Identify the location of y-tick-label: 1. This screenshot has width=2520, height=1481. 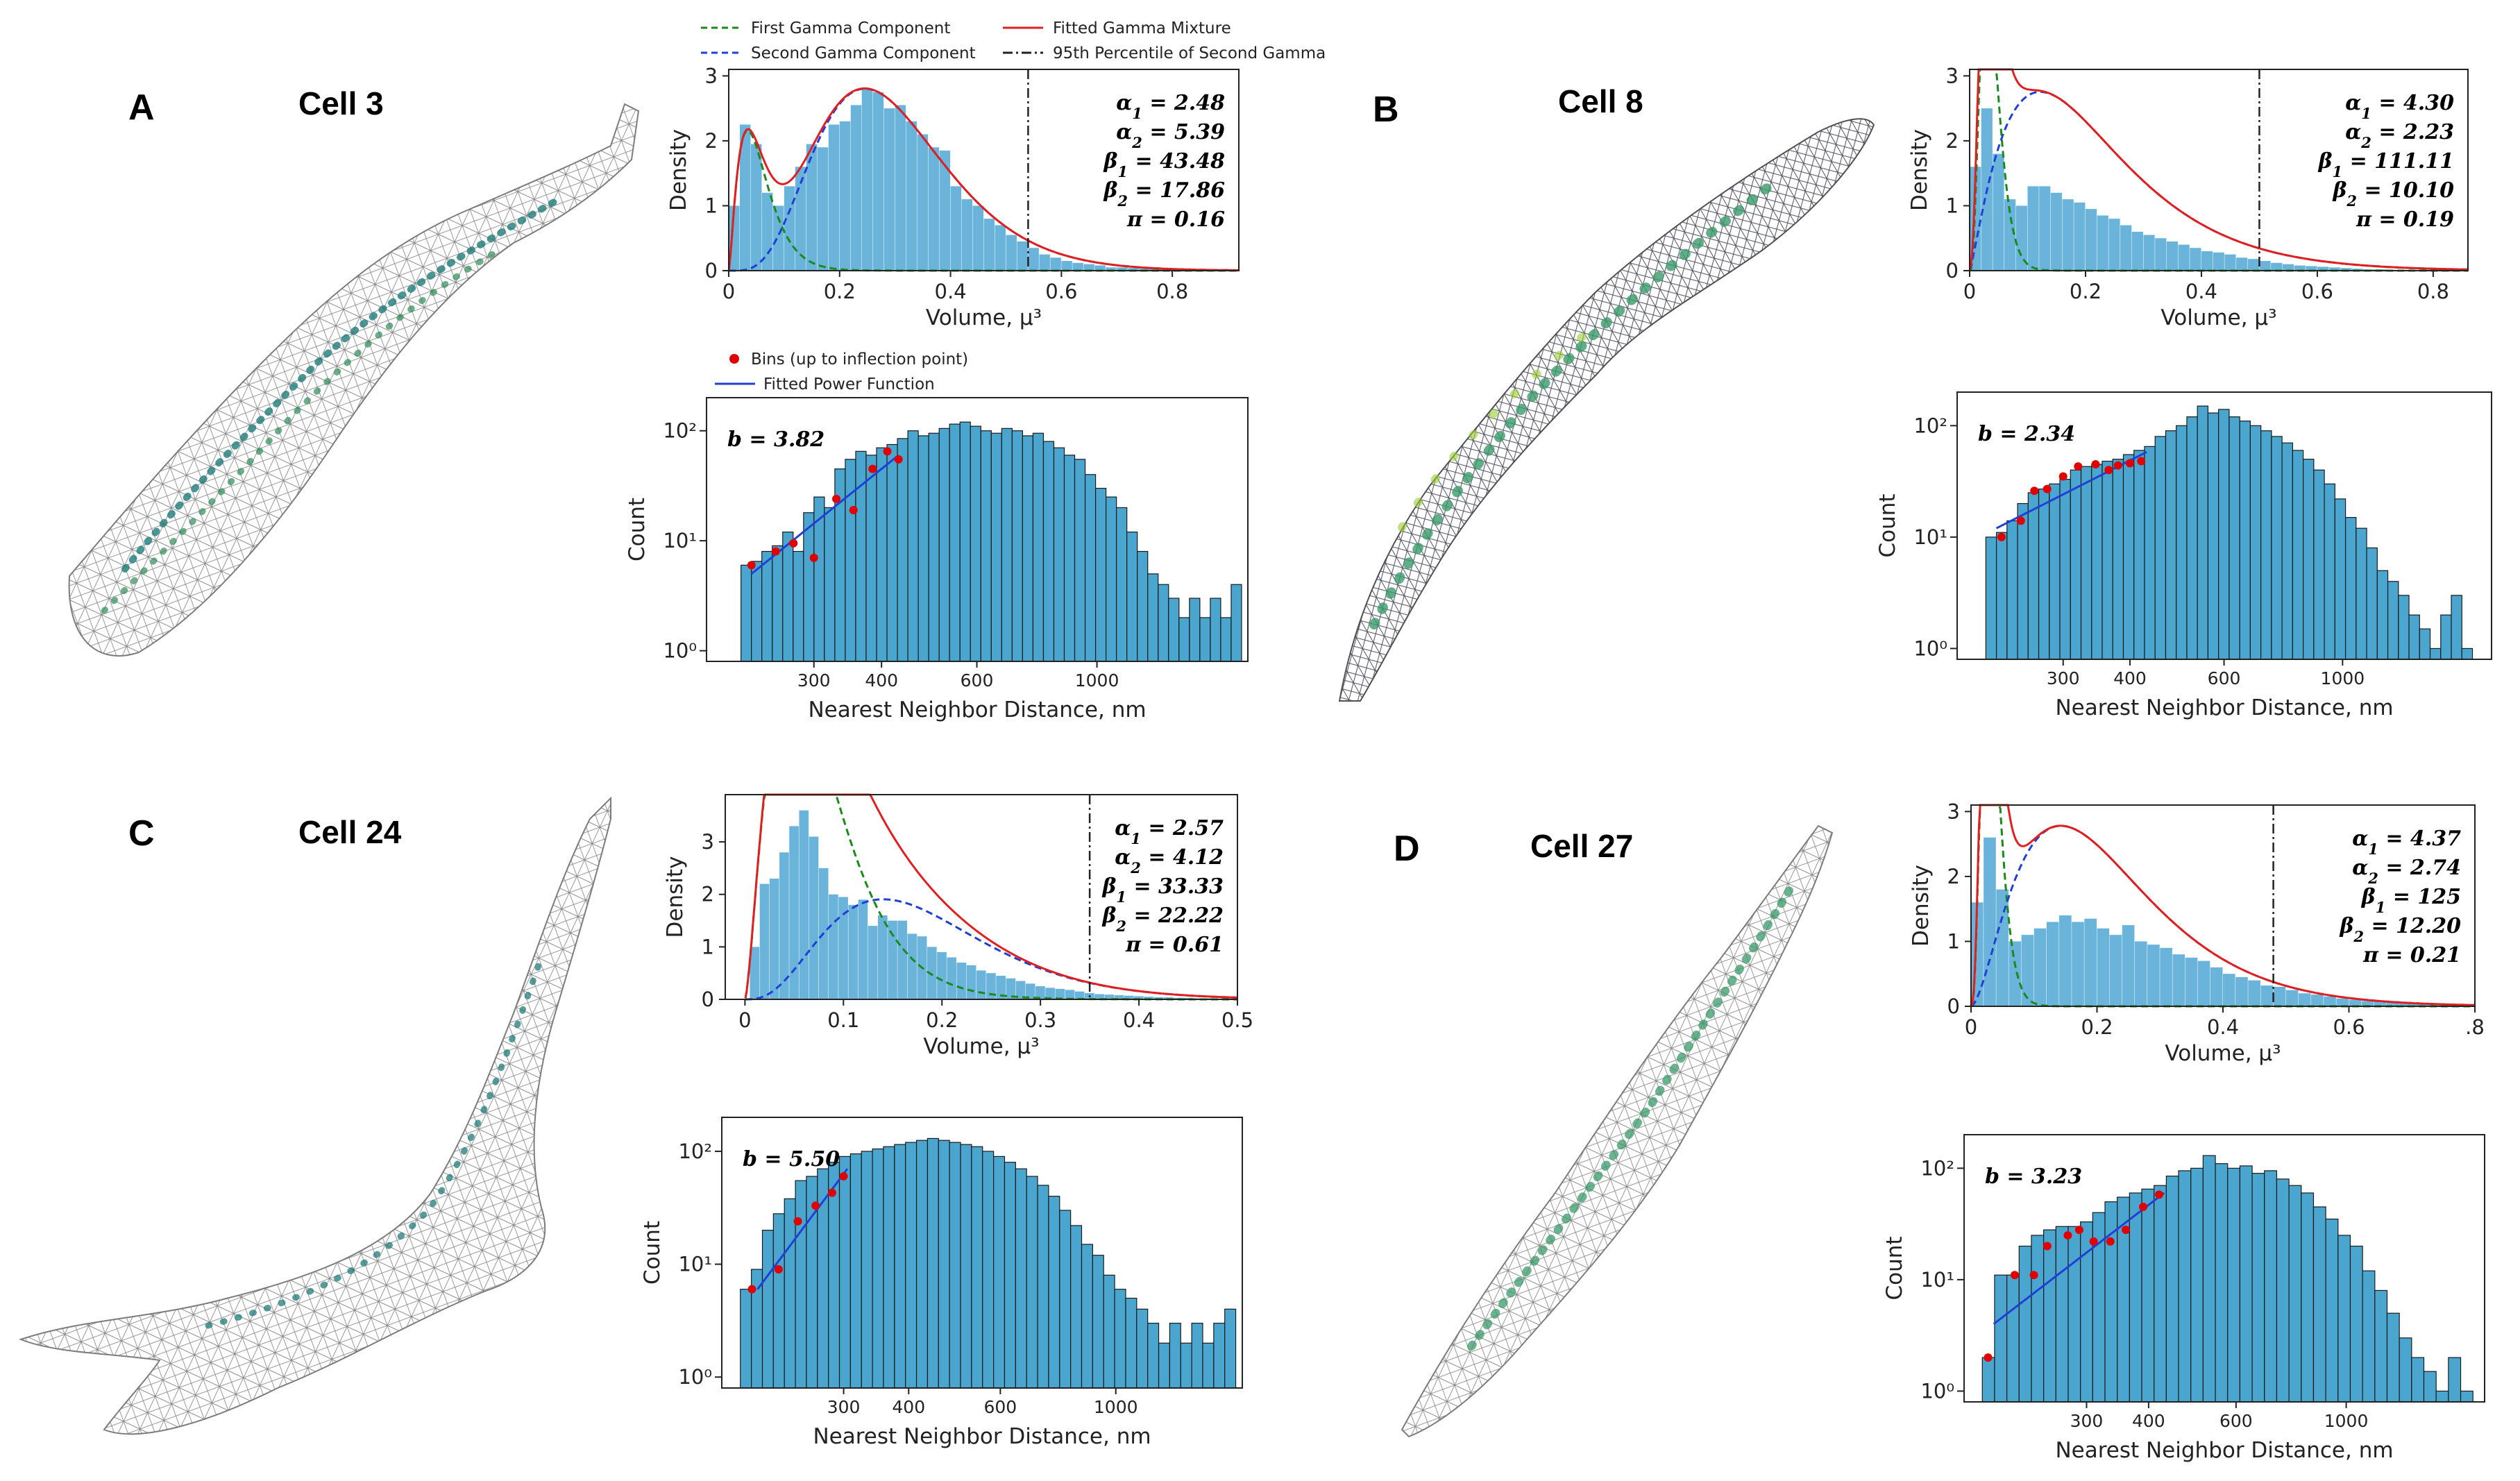
(1953, 941).